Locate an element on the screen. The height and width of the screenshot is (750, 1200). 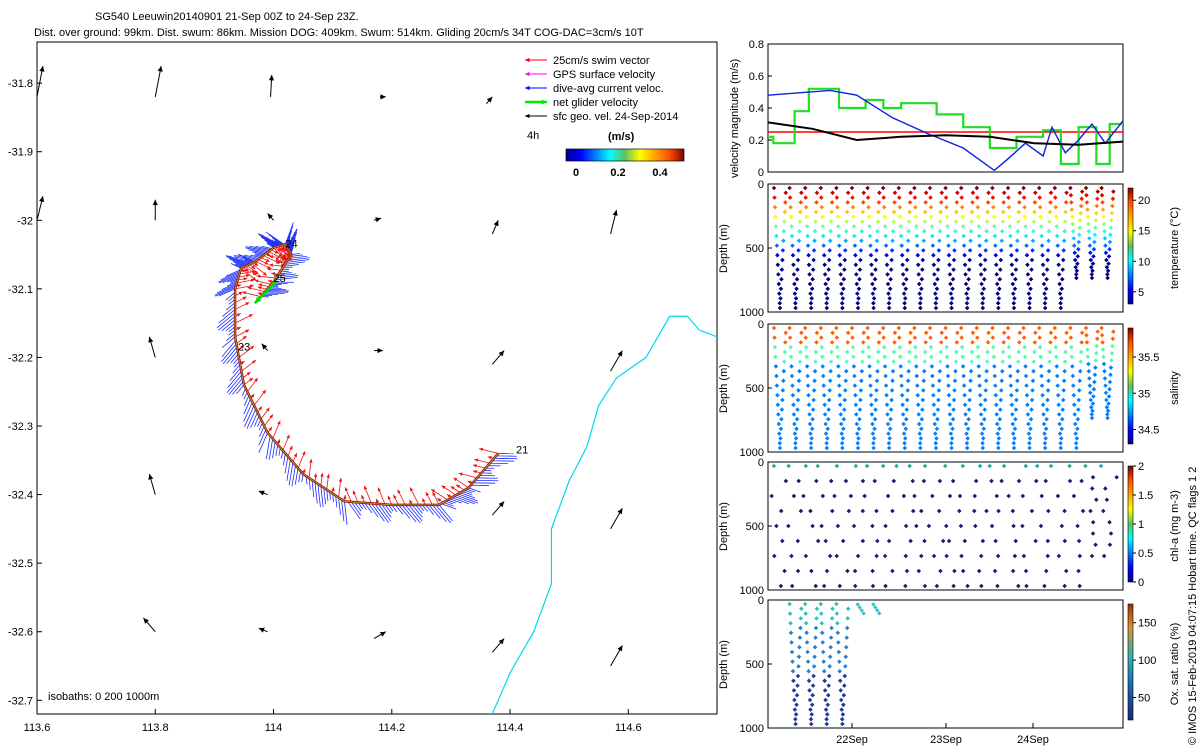
depth-colorbar is located at coordinates (1130, 524).